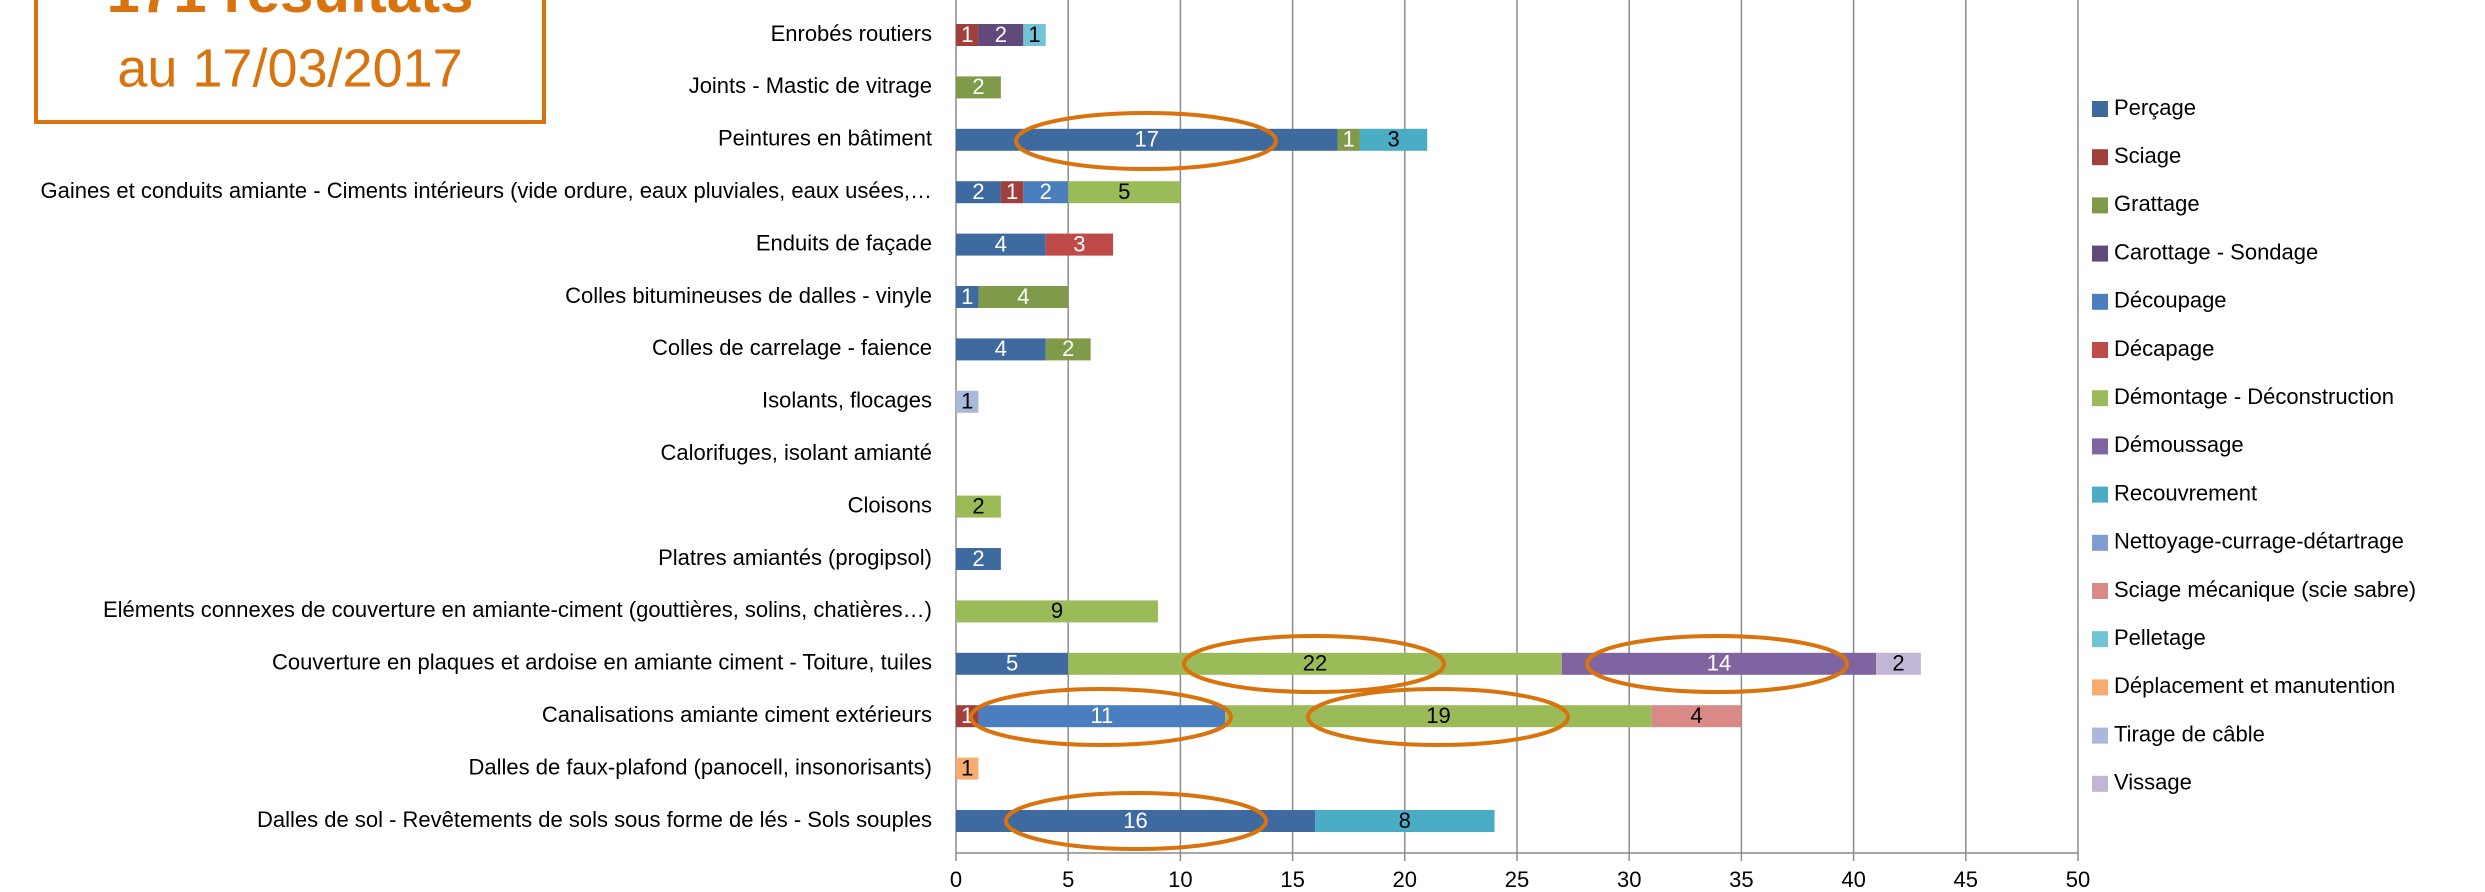  I want to click on x-tick-label: 30, so click(1629, 879).